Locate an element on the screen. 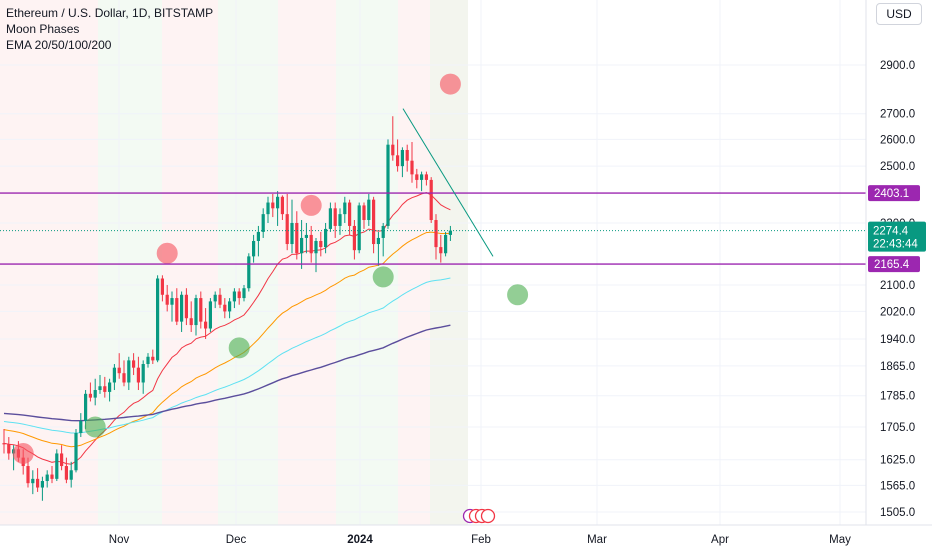 This screenshot has height=550, width=932. price-tick-label: 1705.0 is located at coordinates (897, 428).